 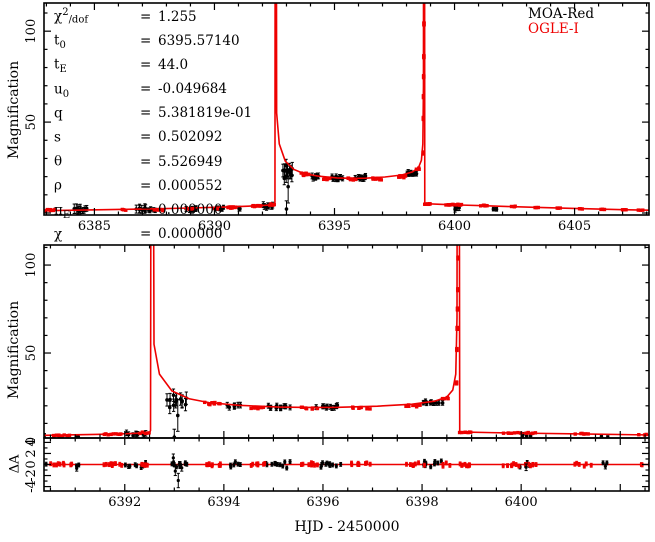 What do you see at coordinates (322, 502) in the screenshot?
I see `x-tick-label: 6396` at bounding box center [322, 502].